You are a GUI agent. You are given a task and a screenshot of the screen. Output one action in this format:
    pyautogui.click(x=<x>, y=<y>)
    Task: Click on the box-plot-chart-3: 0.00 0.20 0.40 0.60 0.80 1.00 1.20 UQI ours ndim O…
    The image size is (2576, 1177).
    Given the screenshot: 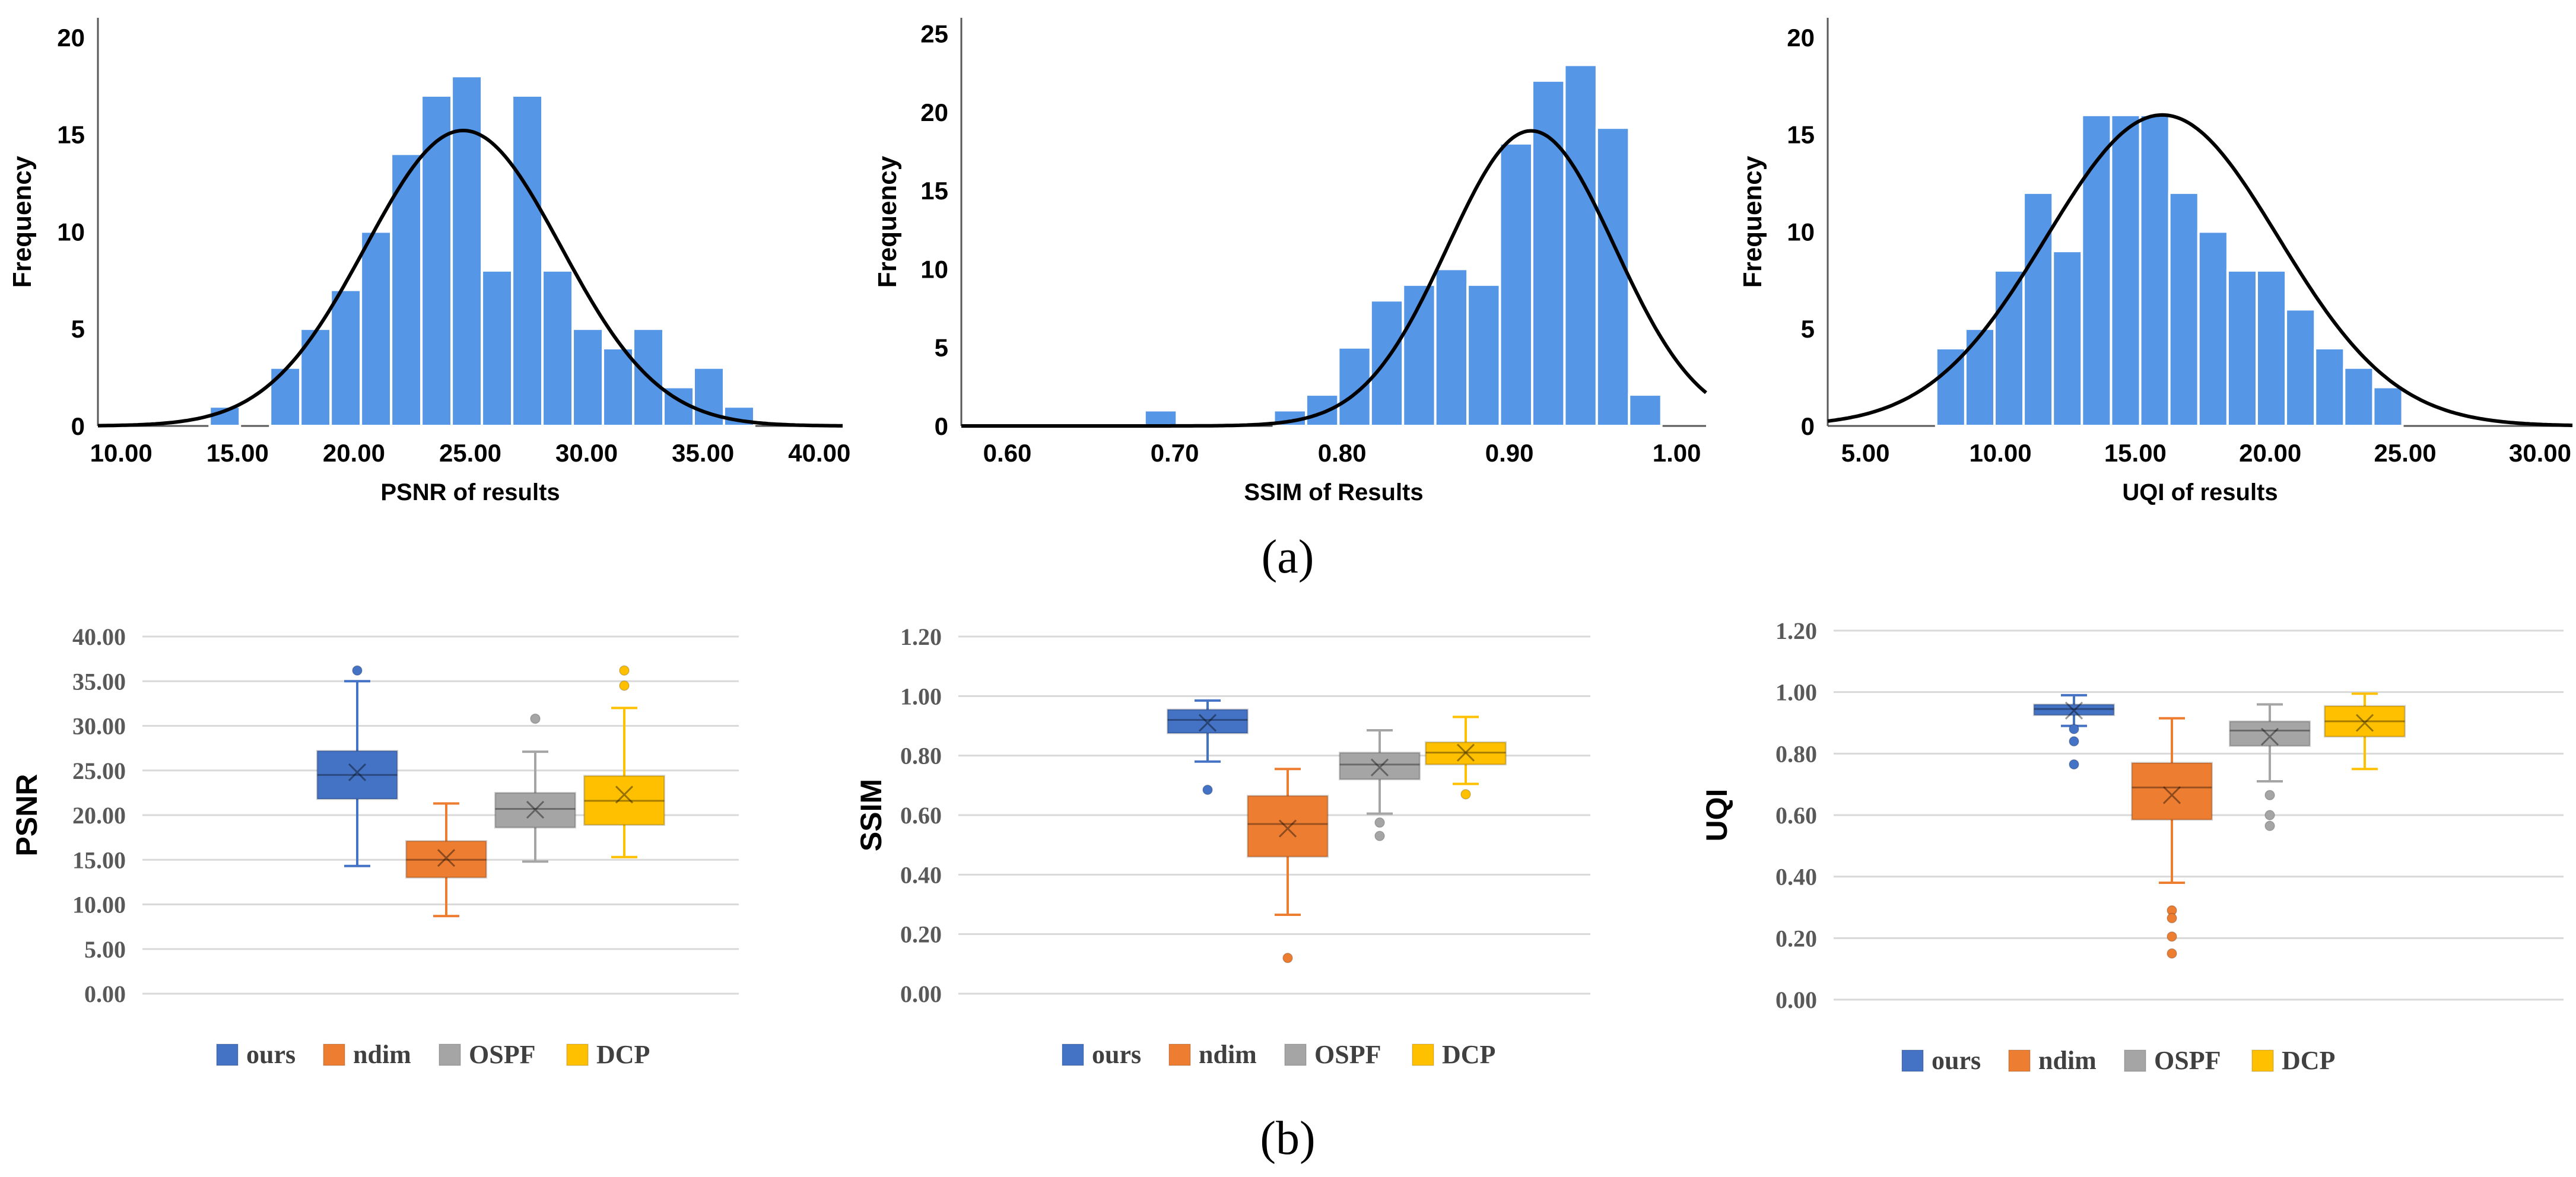 What is the action you would take?
    pyautogui.click(x=2132, y=847)
    